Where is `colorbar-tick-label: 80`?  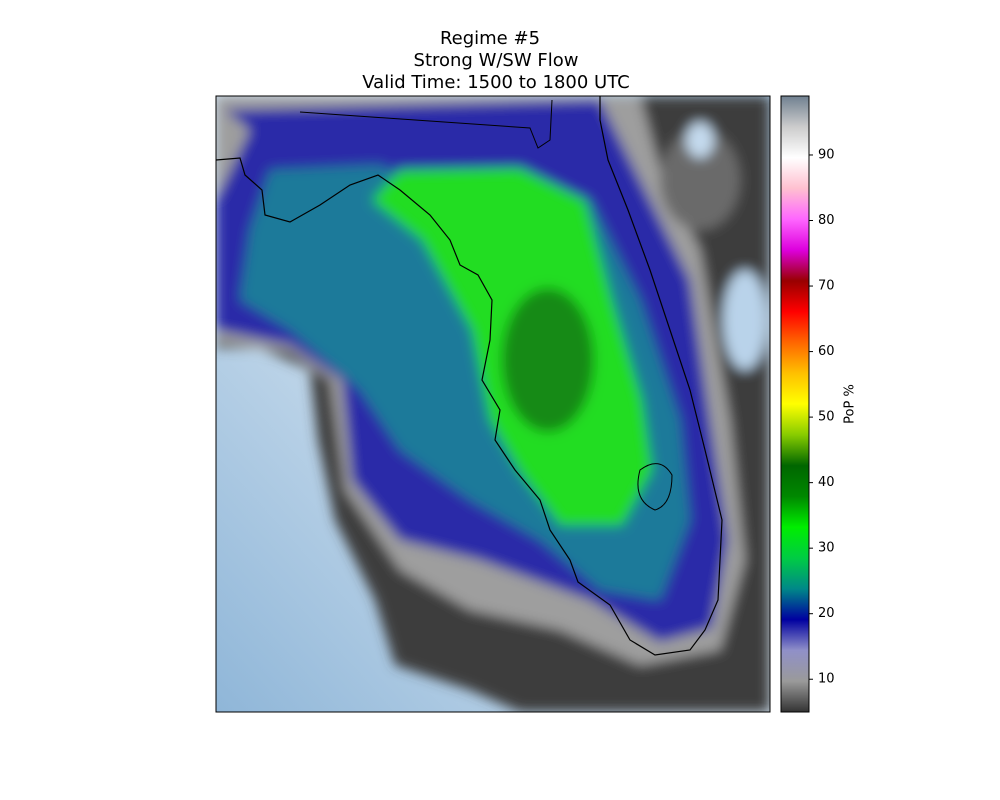 colorbar-tick-label: 80 is located at coordinates (826, 220).